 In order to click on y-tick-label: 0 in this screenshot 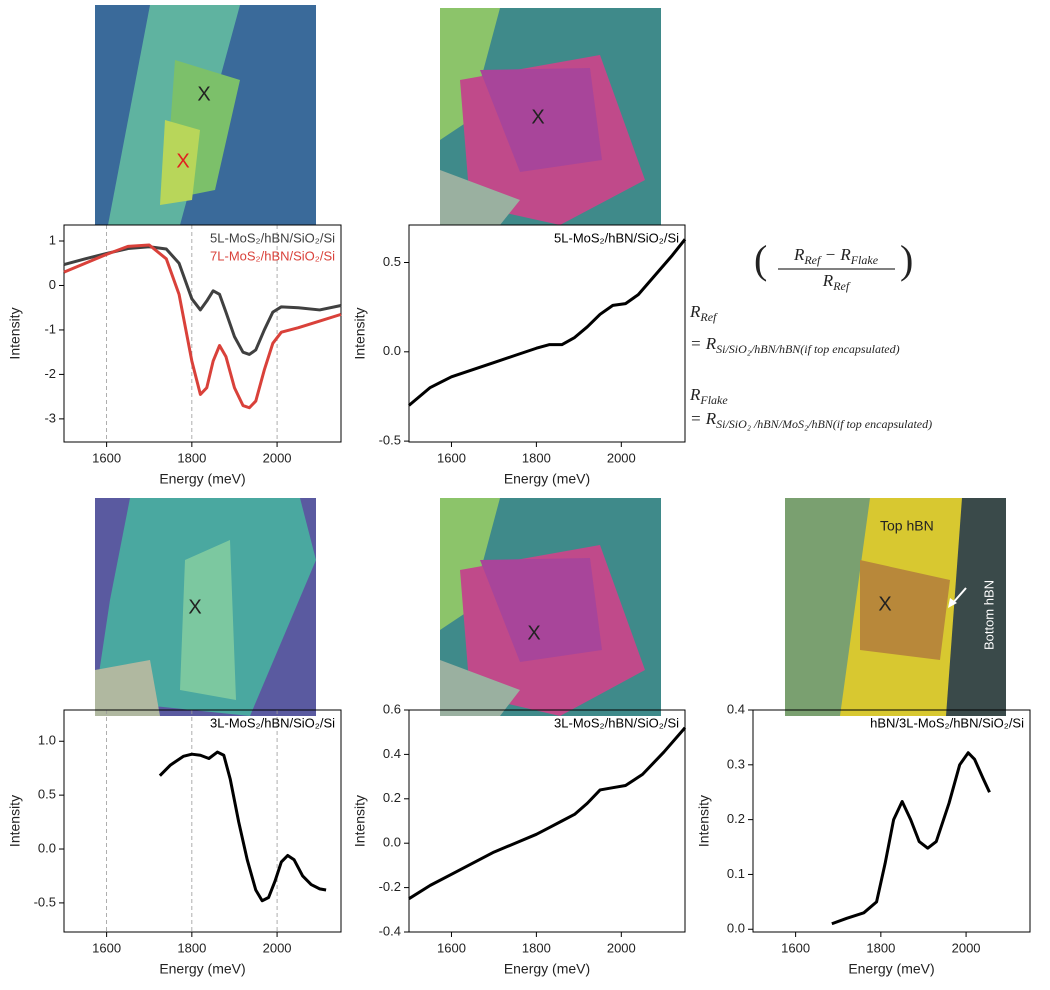, I will do `click(52, 284)`.